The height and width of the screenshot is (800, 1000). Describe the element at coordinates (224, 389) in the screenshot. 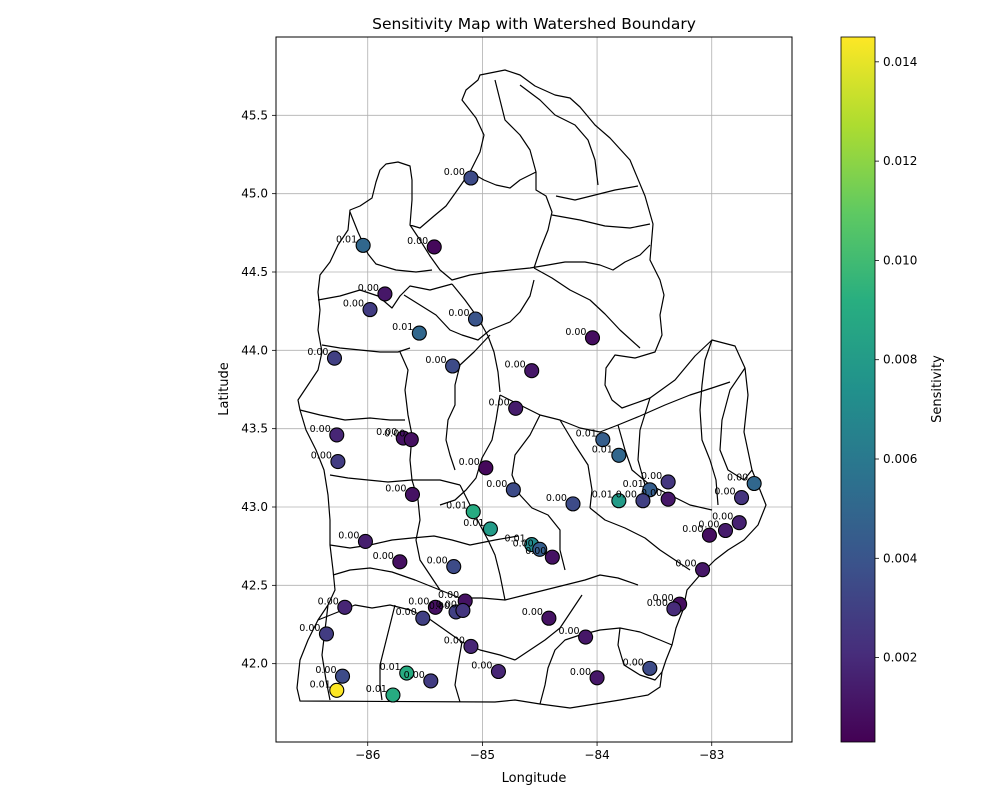

I see `y-axis-label: Latitude` at that location.